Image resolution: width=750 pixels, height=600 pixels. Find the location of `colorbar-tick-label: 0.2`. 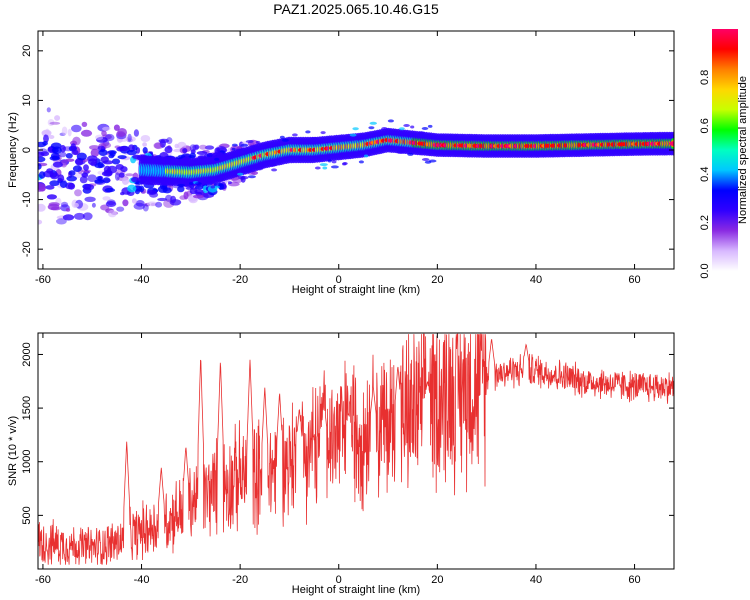

colorbar-tick-label: 0.2 is located at coordinates (705, 222).